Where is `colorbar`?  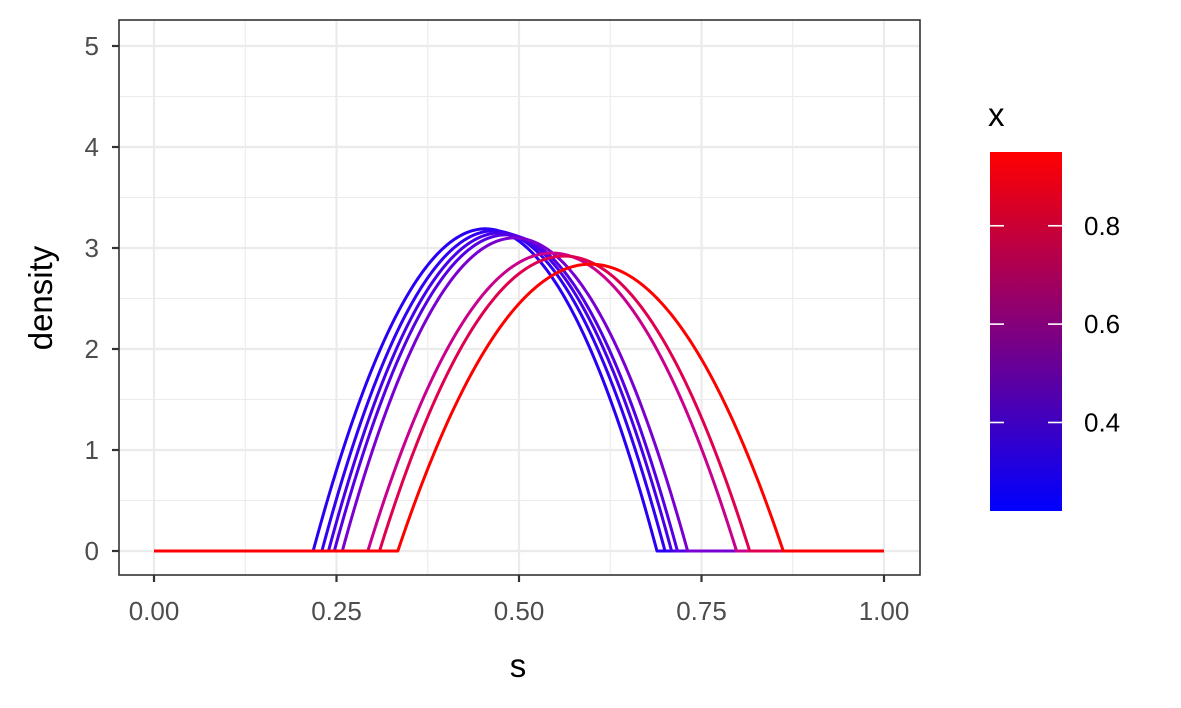
colorbar is located at coordinates (1026, 331).